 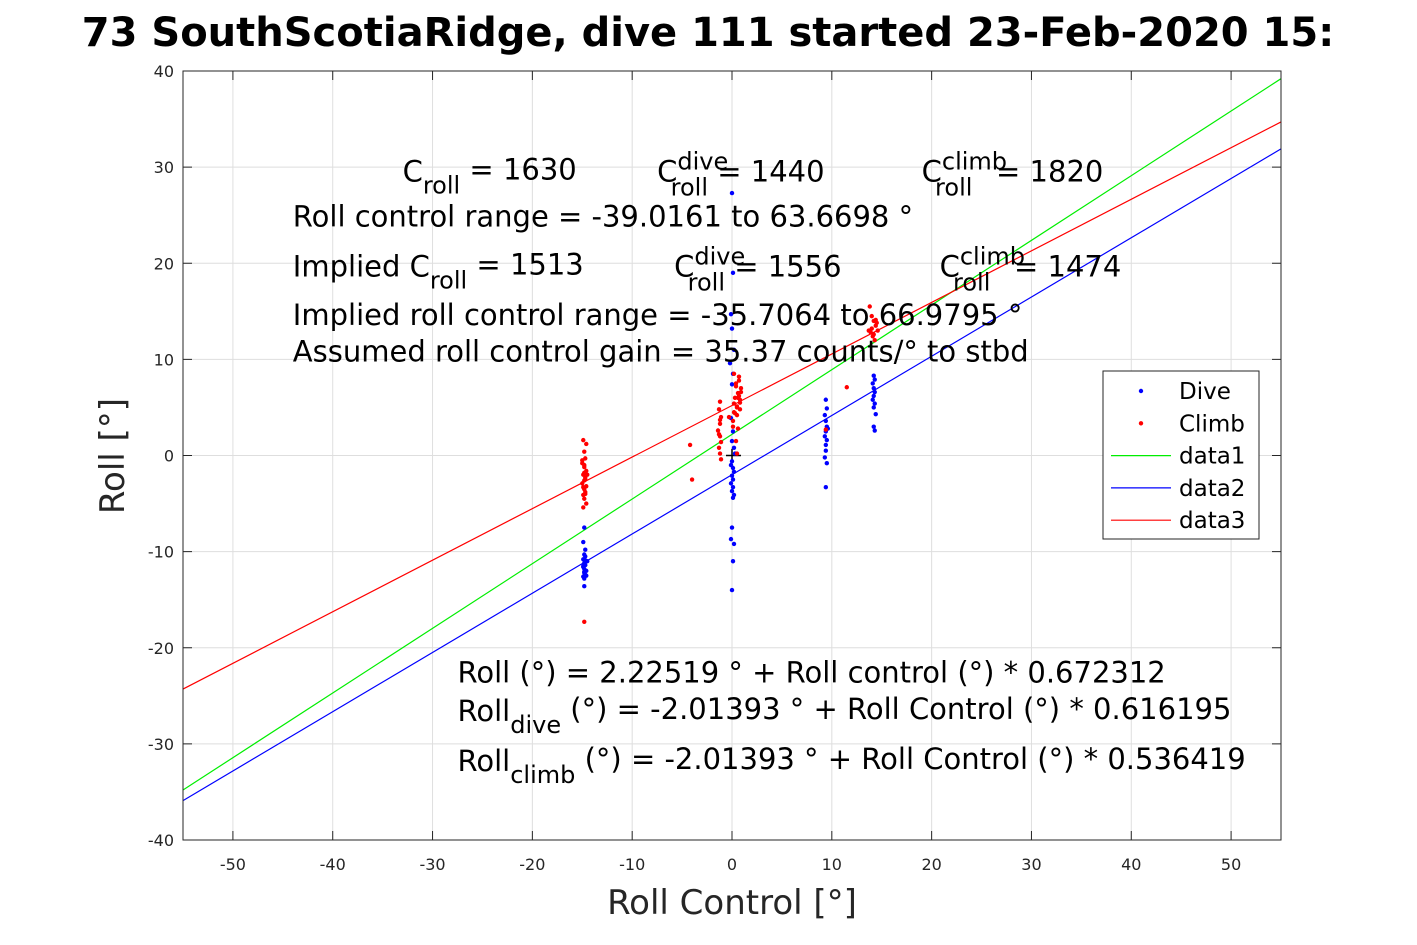 I want to click on annotation-implied-c-dive: Cdive roll = 1556, so click(x=757, y=270).